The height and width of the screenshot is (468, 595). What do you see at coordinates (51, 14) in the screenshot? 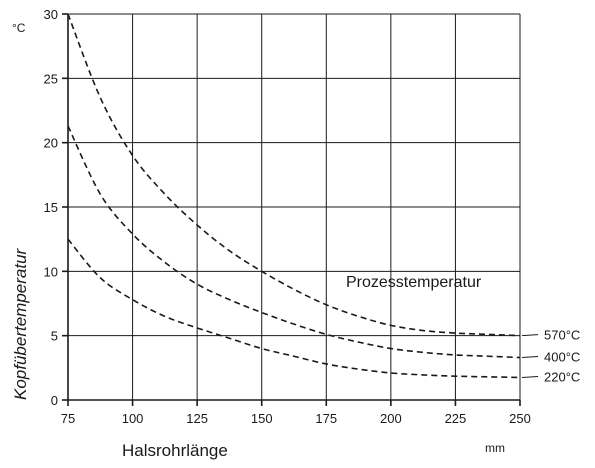
I see `y-tick-label-6: 30` at bounding box center [51, 14].